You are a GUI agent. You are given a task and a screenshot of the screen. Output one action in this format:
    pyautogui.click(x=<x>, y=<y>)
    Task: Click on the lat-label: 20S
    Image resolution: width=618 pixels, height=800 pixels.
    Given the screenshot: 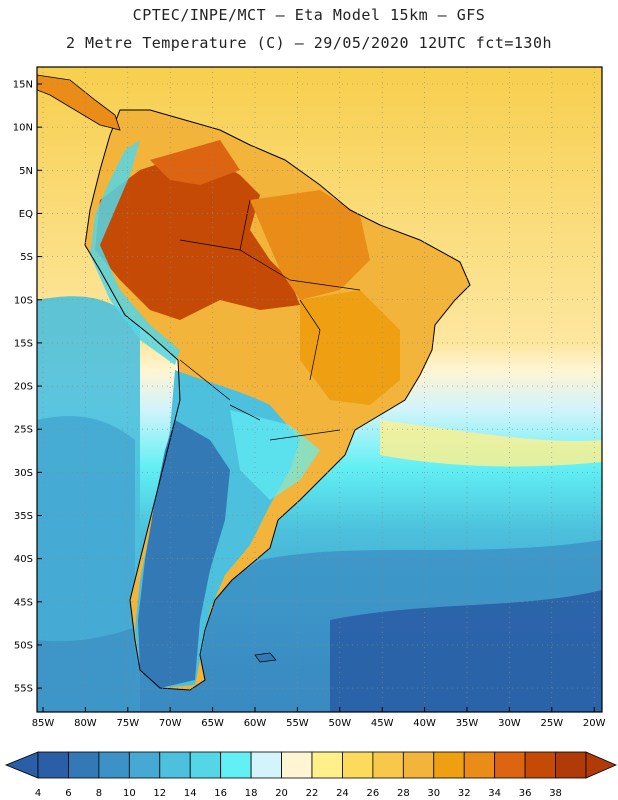 What is the action you would take?
    pyautogui.click(x=23, y=387)
    